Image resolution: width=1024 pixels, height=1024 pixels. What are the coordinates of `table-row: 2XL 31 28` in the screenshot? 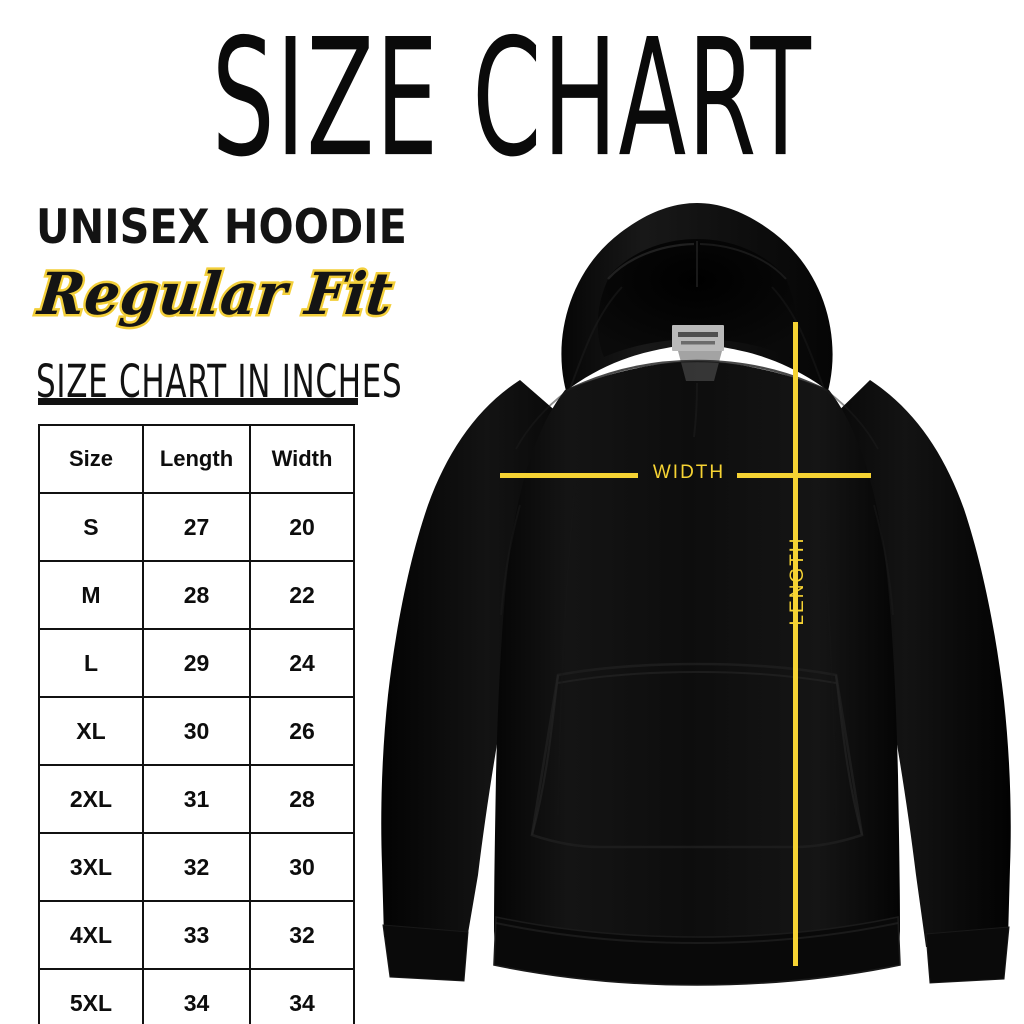 It's located at (196, 799).